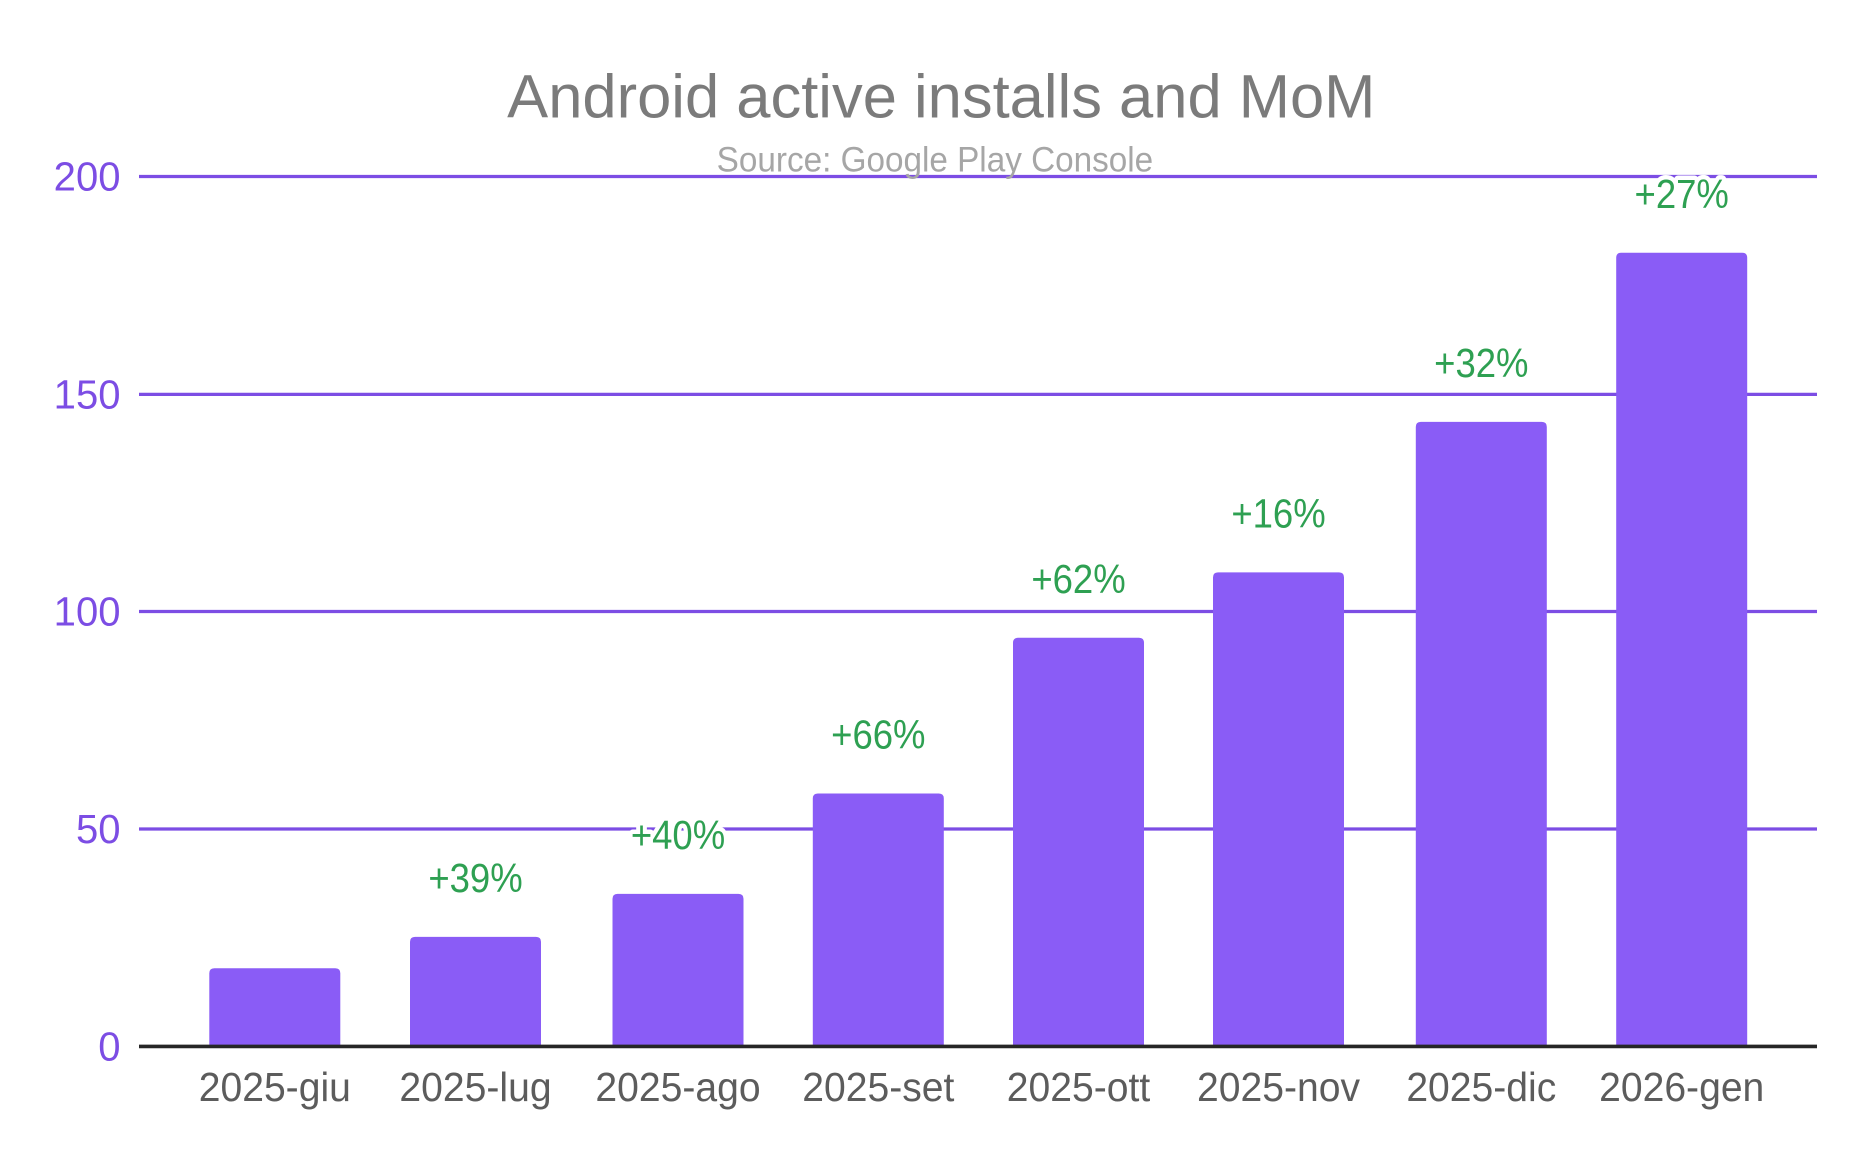 The height and width of the screenshot is (1159, 1875). What do you see at coordinates (87, 611) in the screenshot?
I see `svg-text: 100` at bounding box center [87, 611].